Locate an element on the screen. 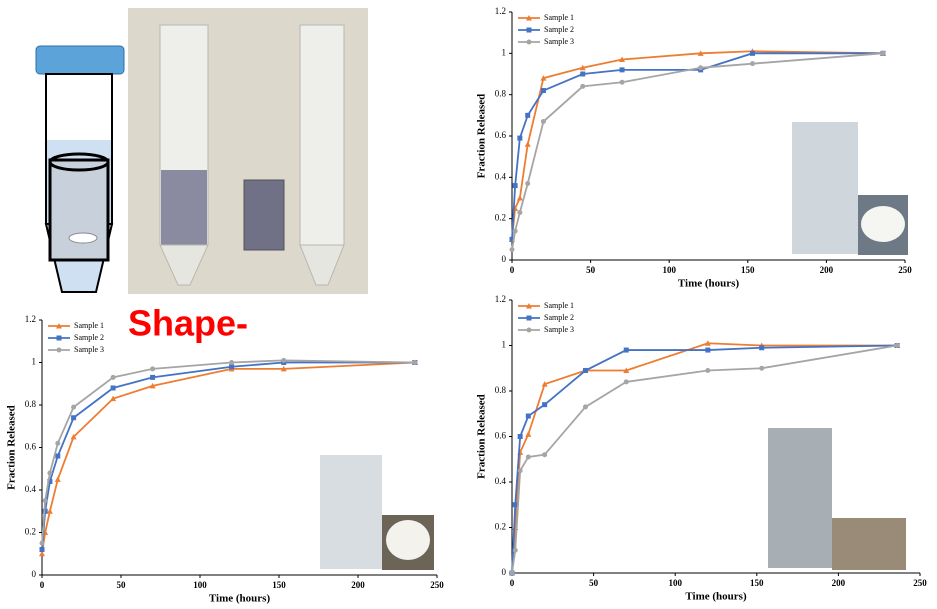  tube-diagram is located at coordinates (80, 169).